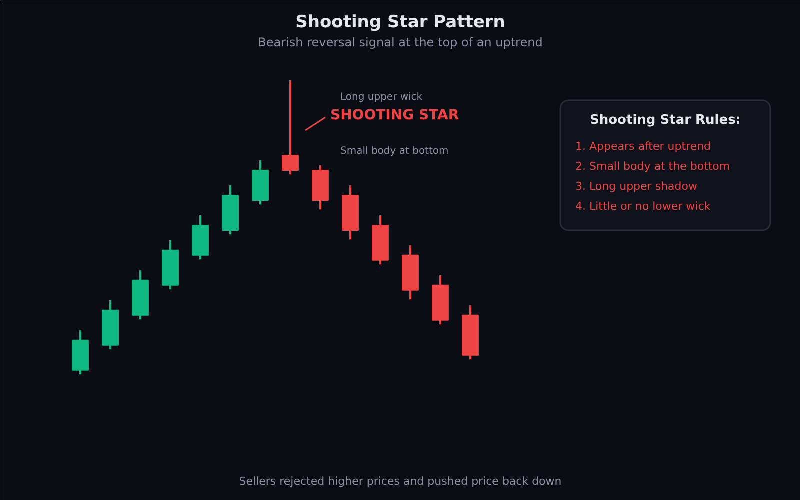 This screenshot has height=500, width=800. What do you see at coordinates (401, 22) in the screenshot?
I see `chart-title: Shooting Star Pattern` at bounding box center [401, 22].